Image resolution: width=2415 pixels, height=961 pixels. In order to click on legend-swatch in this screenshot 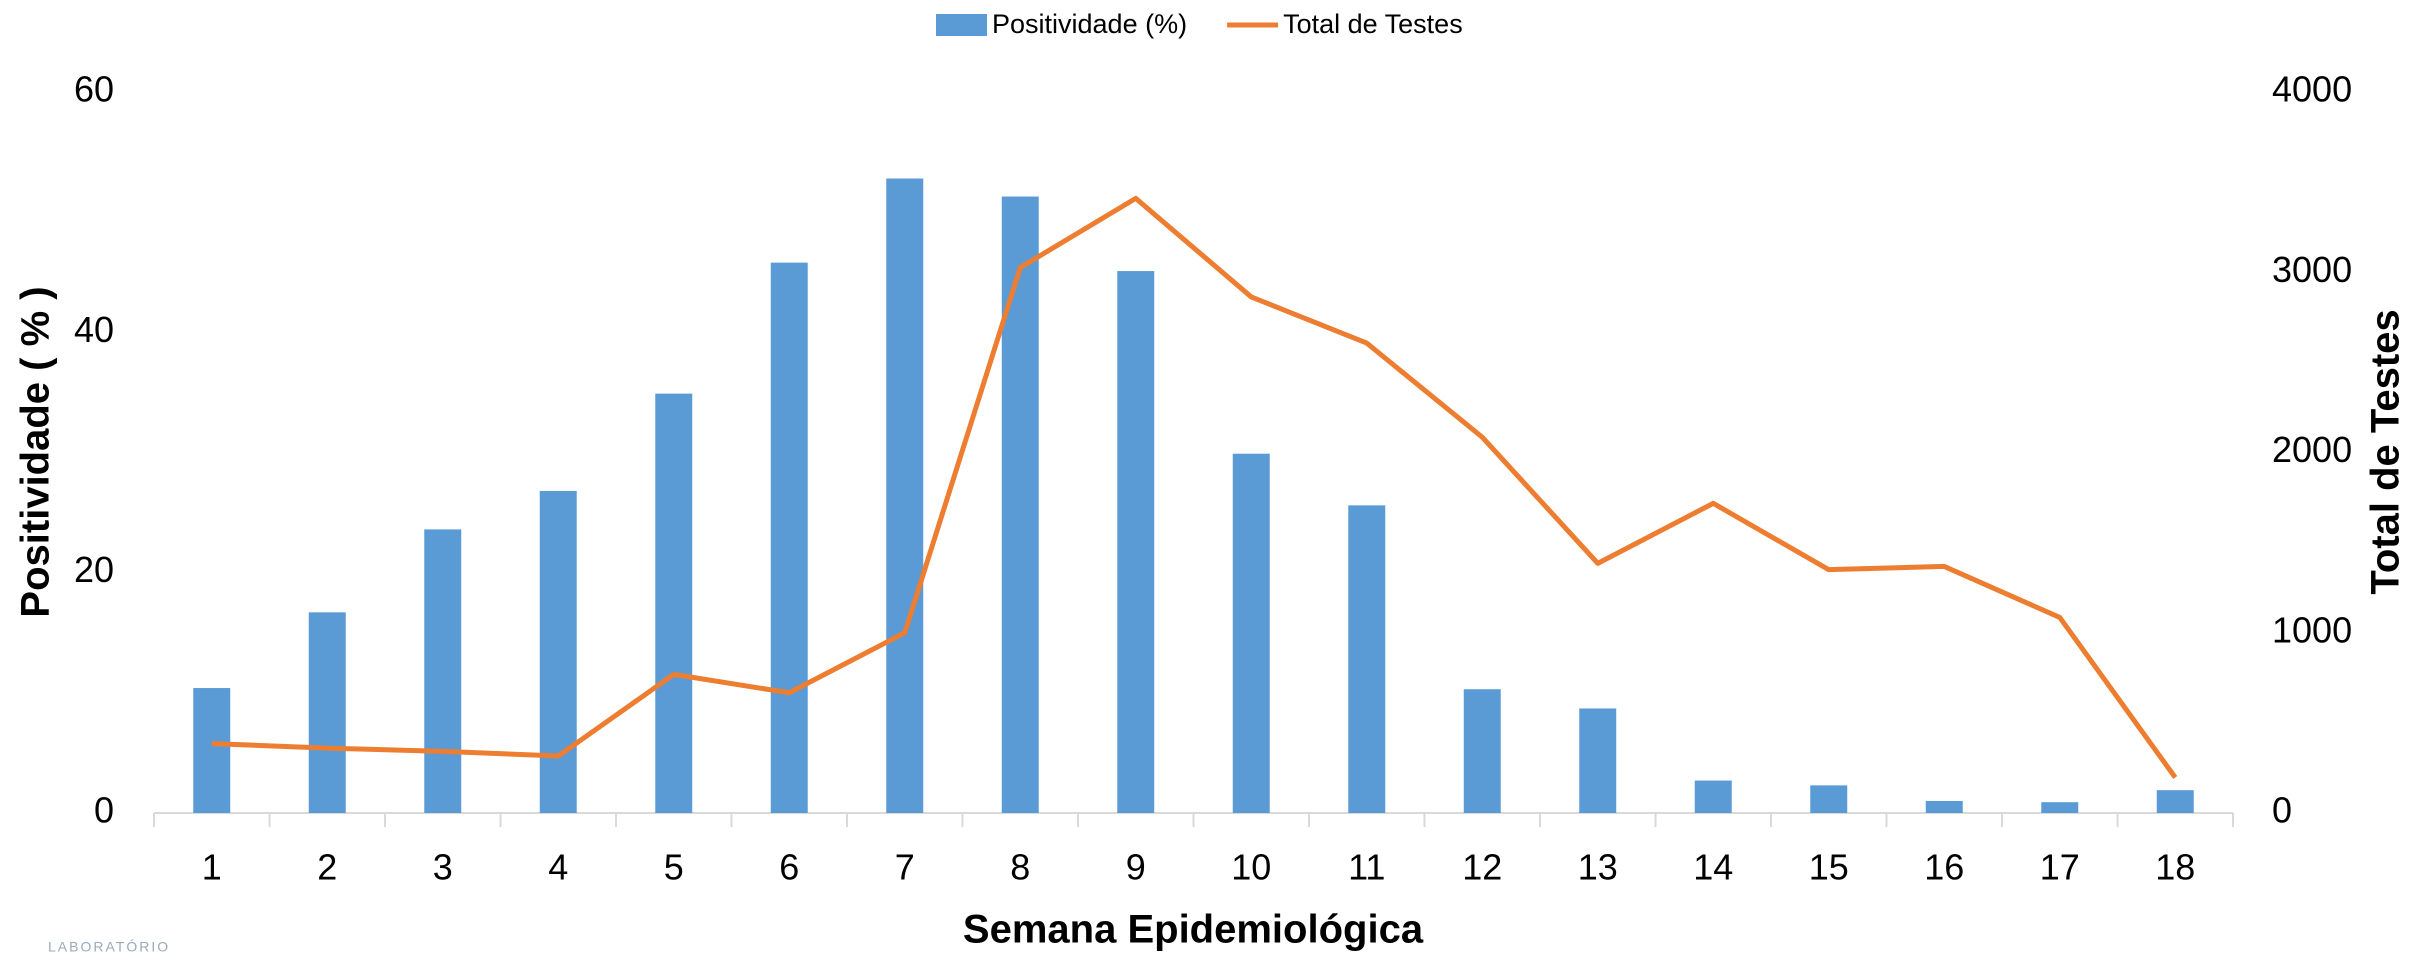, I will do `click(961, 25)`.